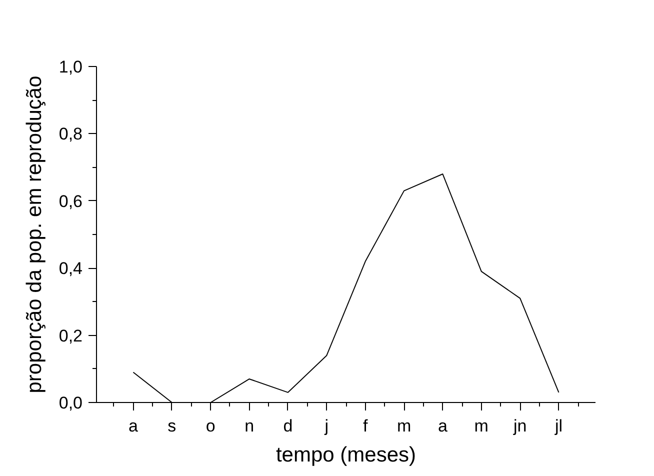 This screenshot has width=654, height=476. Describe the element at coordinates (326, 426) in the screenshot. I see `x-tick-label: j` at that location.